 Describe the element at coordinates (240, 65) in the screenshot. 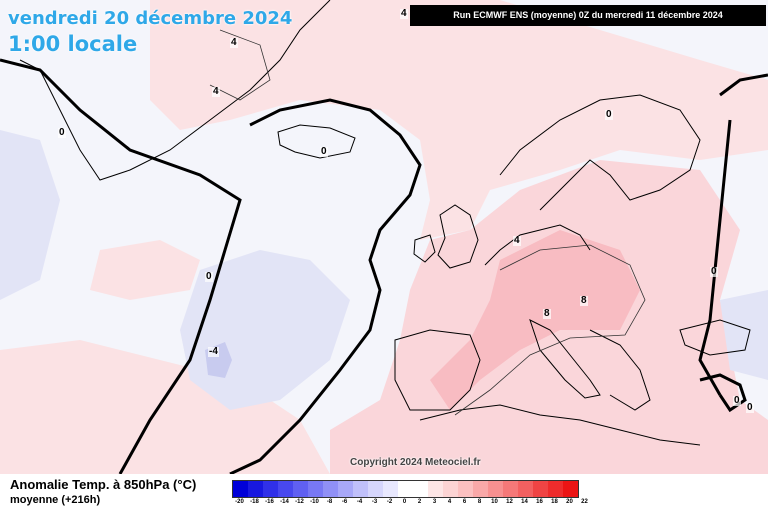

I see `contour-4-greenland` at that location.